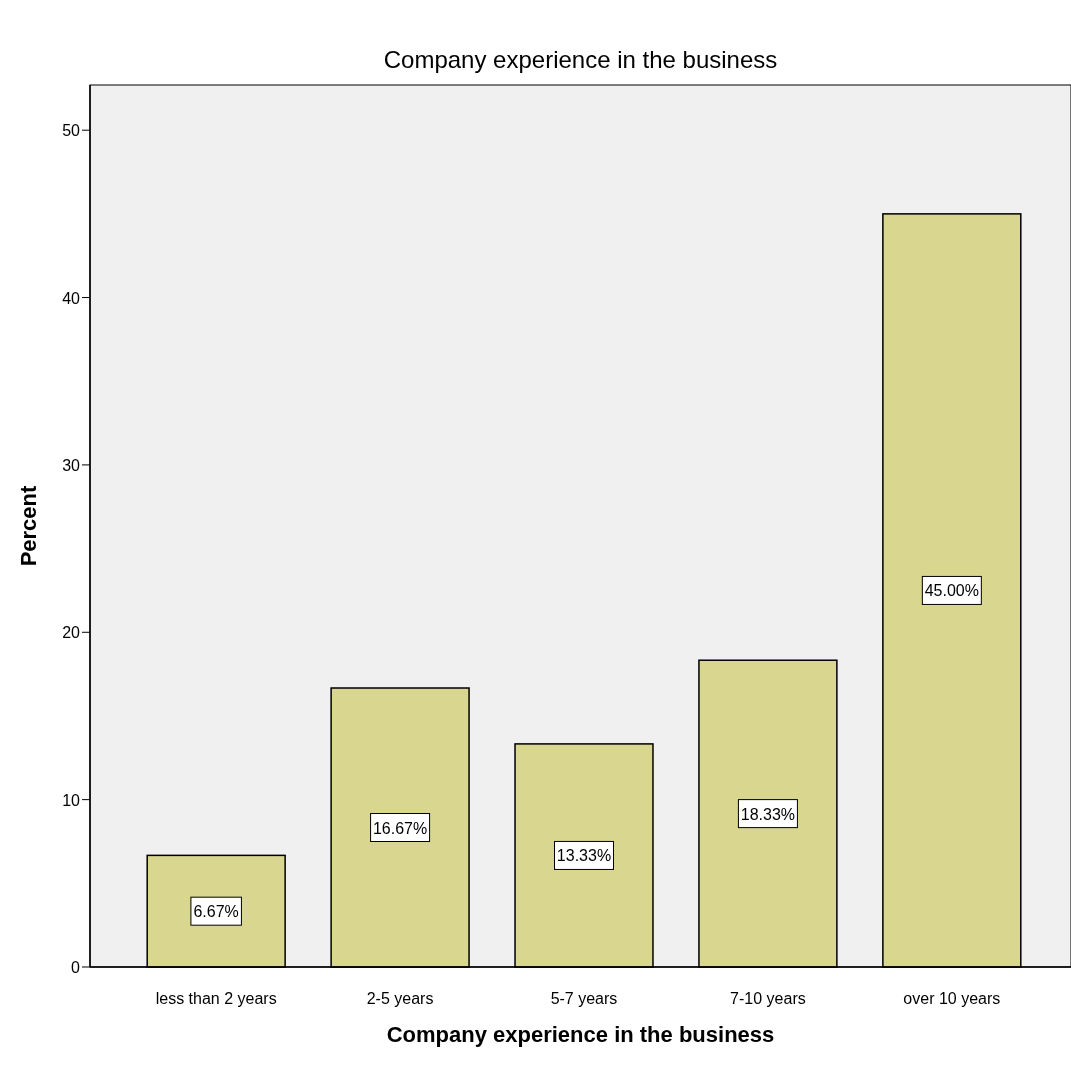 This screenshot has width=1071, height=1068. I want to click on y-tick-label: 30, so click(71, 465).